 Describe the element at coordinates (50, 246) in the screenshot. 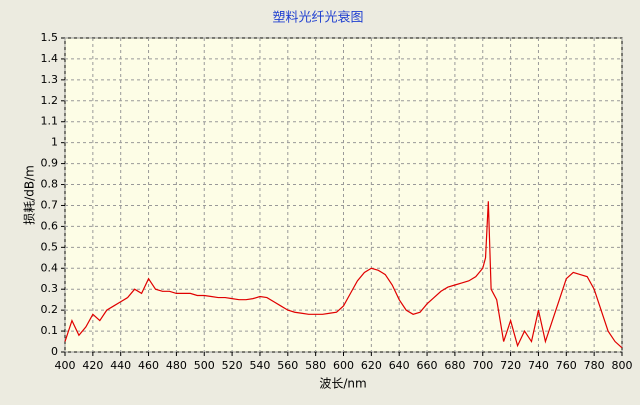

I see `y-tick-label: 0.5` at that location.